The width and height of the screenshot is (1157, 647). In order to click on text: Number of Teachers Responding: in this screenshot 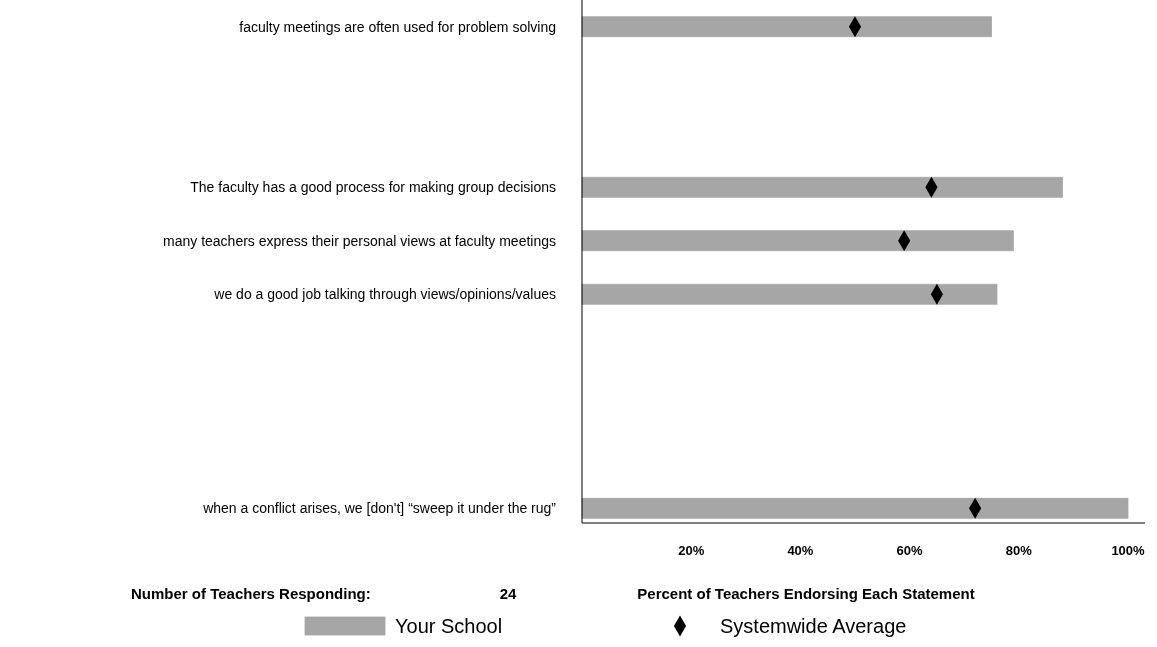, I will do `click(251, 593)`.